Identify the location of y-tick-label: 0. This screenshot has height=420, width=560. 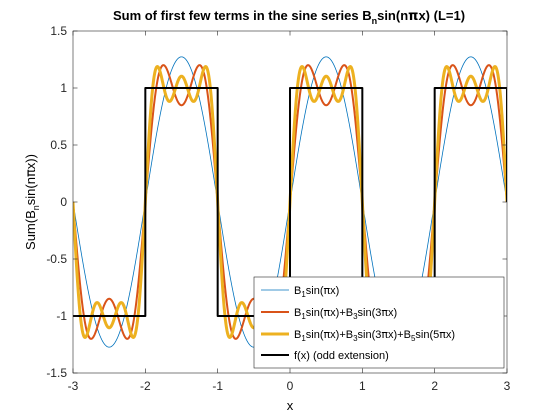
(63, 202).